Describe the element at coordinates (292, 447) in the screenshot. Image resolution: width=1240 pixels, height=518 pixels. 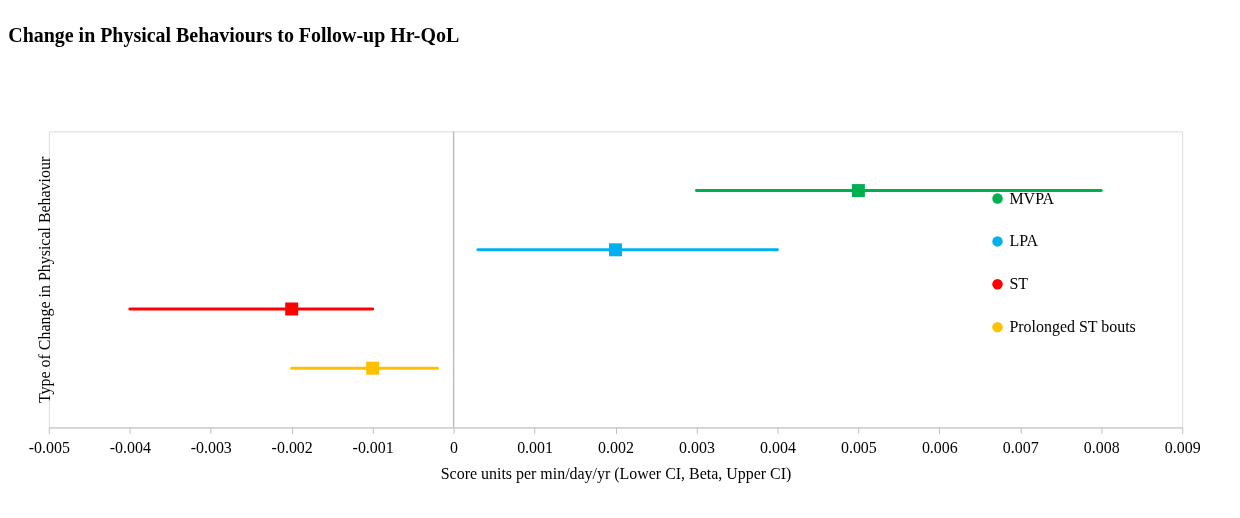
I see `x-tick-label: -0.002` at that location.